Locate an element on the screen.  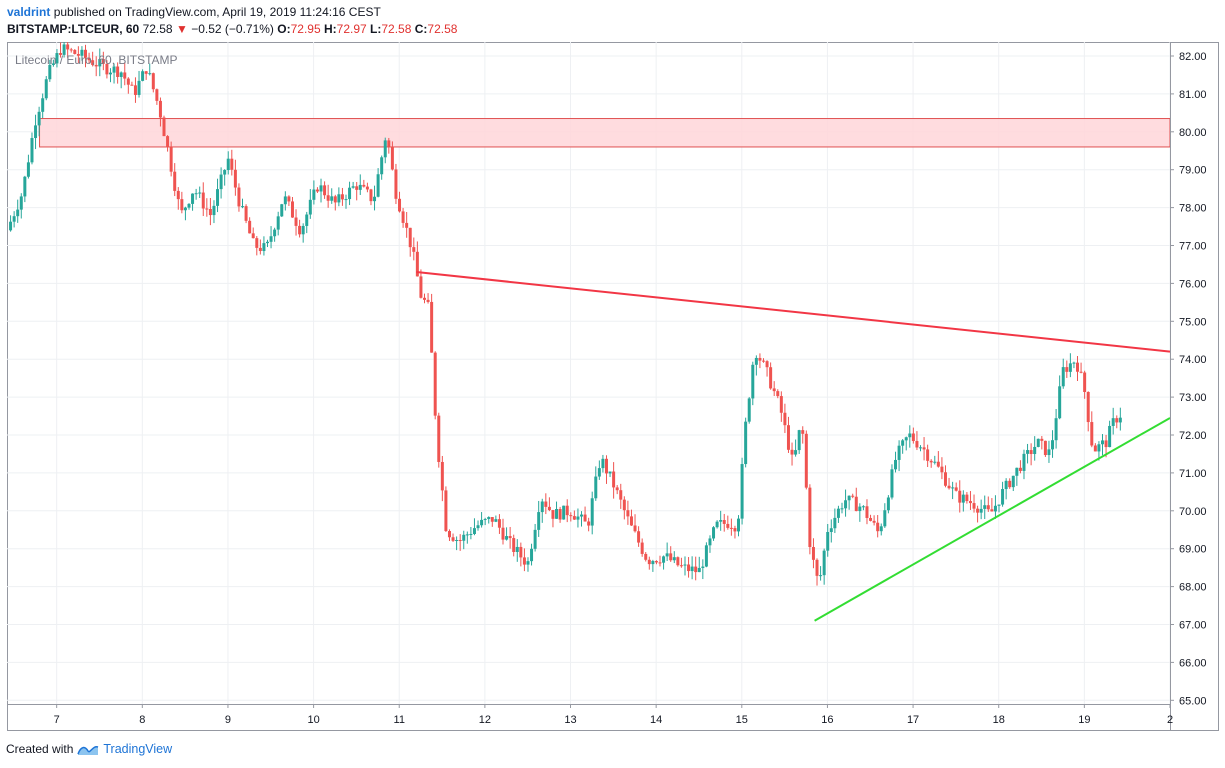
price-tick-label: 72.00 is located at coordinates (1193, 436).